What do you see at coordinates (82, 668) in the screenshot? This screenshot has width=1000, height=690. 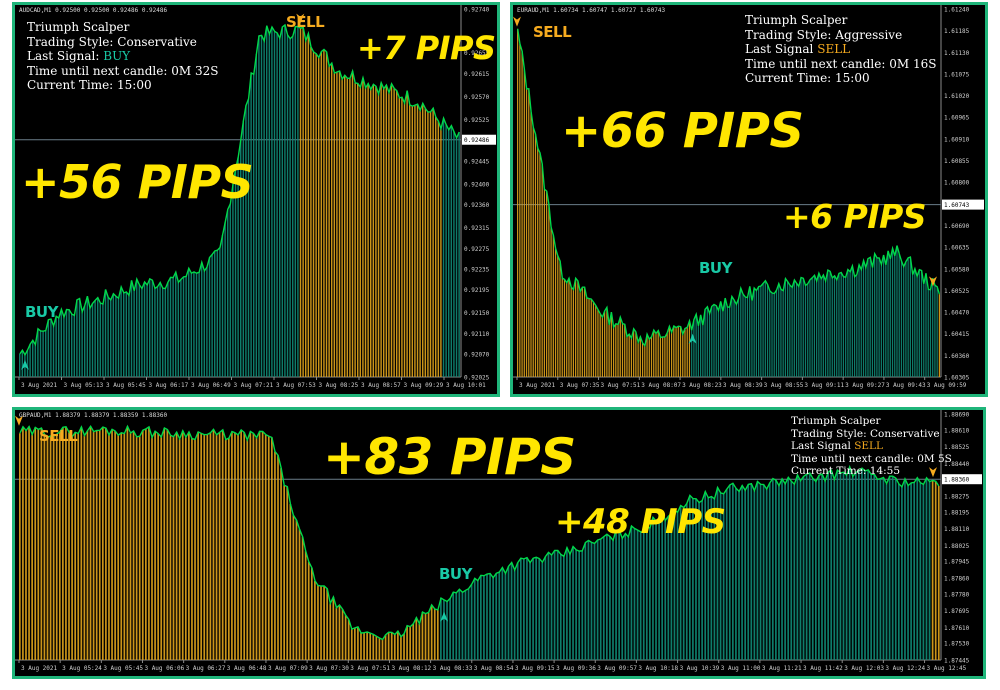 I see `time-tick-label: 3 Aug 05:24` at bounding box center [82, 668].